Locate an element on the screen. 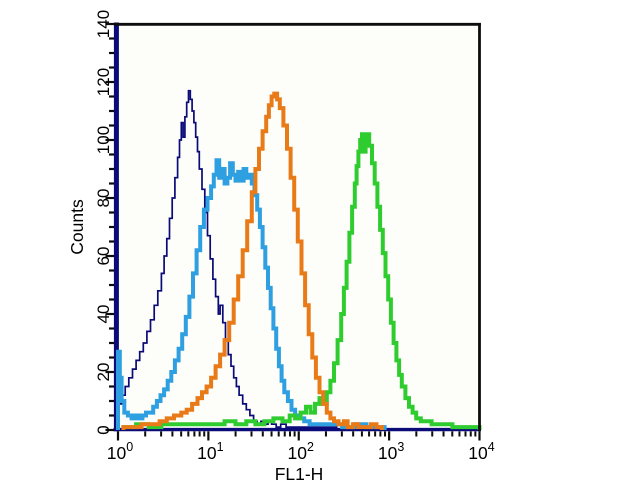 The width and height of the screenshot is (633, 490). y-axis-title: Counts is located at coordinates (77, 227).